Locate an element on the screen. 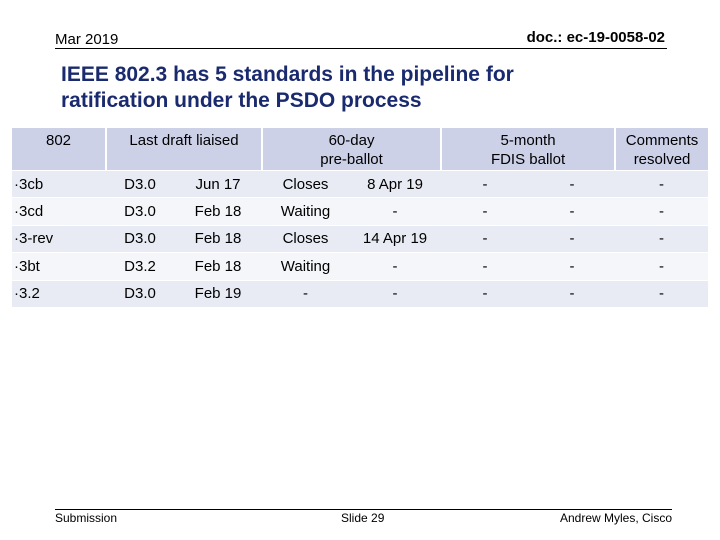  cell-draft-date: Feb 19 is located at coordinates (218, 293).